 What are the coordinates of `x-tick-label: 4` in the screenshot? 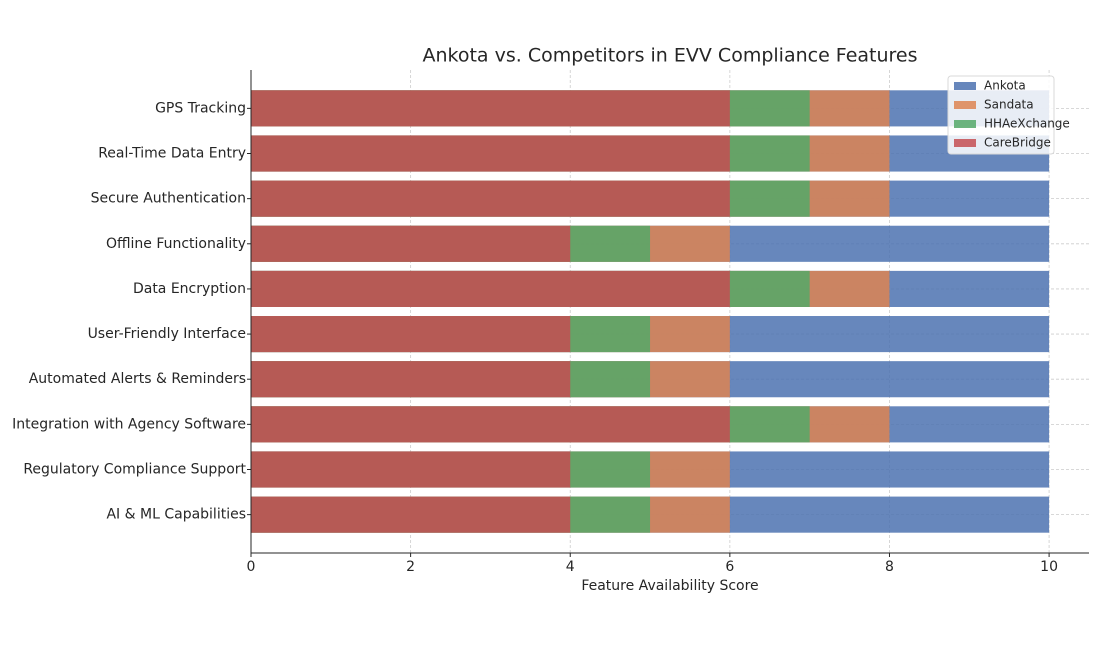 It's located at (570, 567).